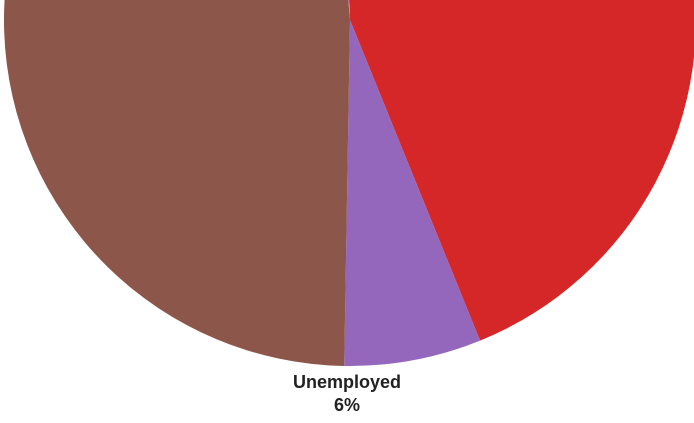 This screenshot has width=694, height=423. What do you see at coordinates (347, 382) in the screenshot?
I see `slice-label-unemployed: Unemployed` at bounding box center [347, 382].